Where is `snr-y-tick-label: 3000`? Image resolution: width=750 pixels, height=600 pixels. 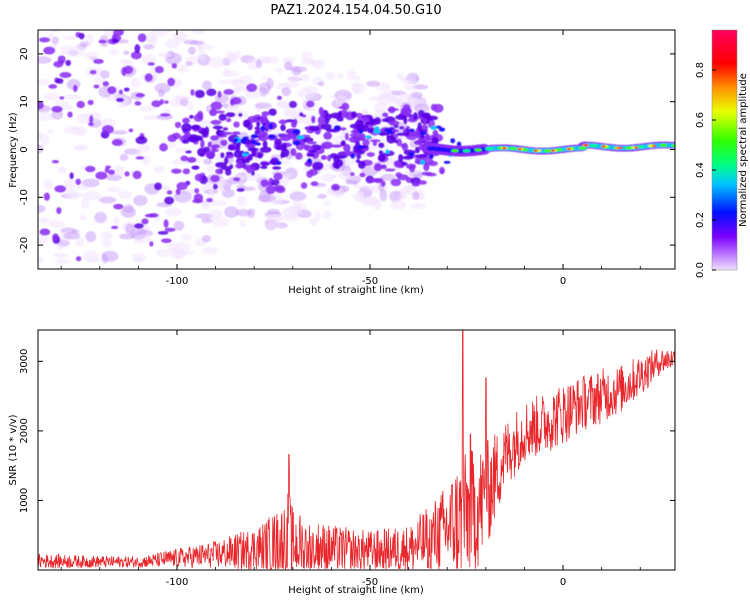 snr-y-tick-label: 3000 is located at coordinates (24, 361).